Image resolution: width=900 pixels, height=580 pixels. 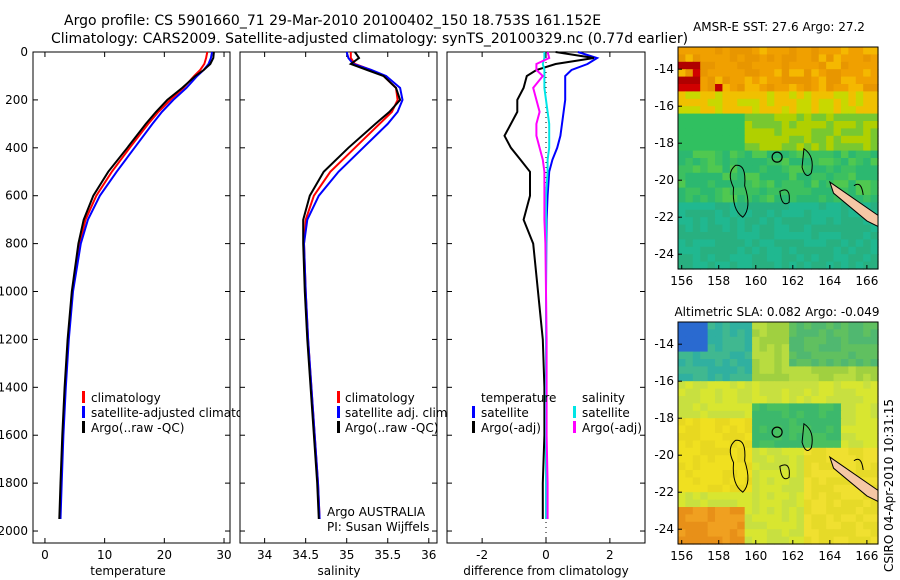 What do you see at coordinates (352, 285) in the screenshot?
I see `series-line-argo-raw-qc-` at bounding box center [352, 285].